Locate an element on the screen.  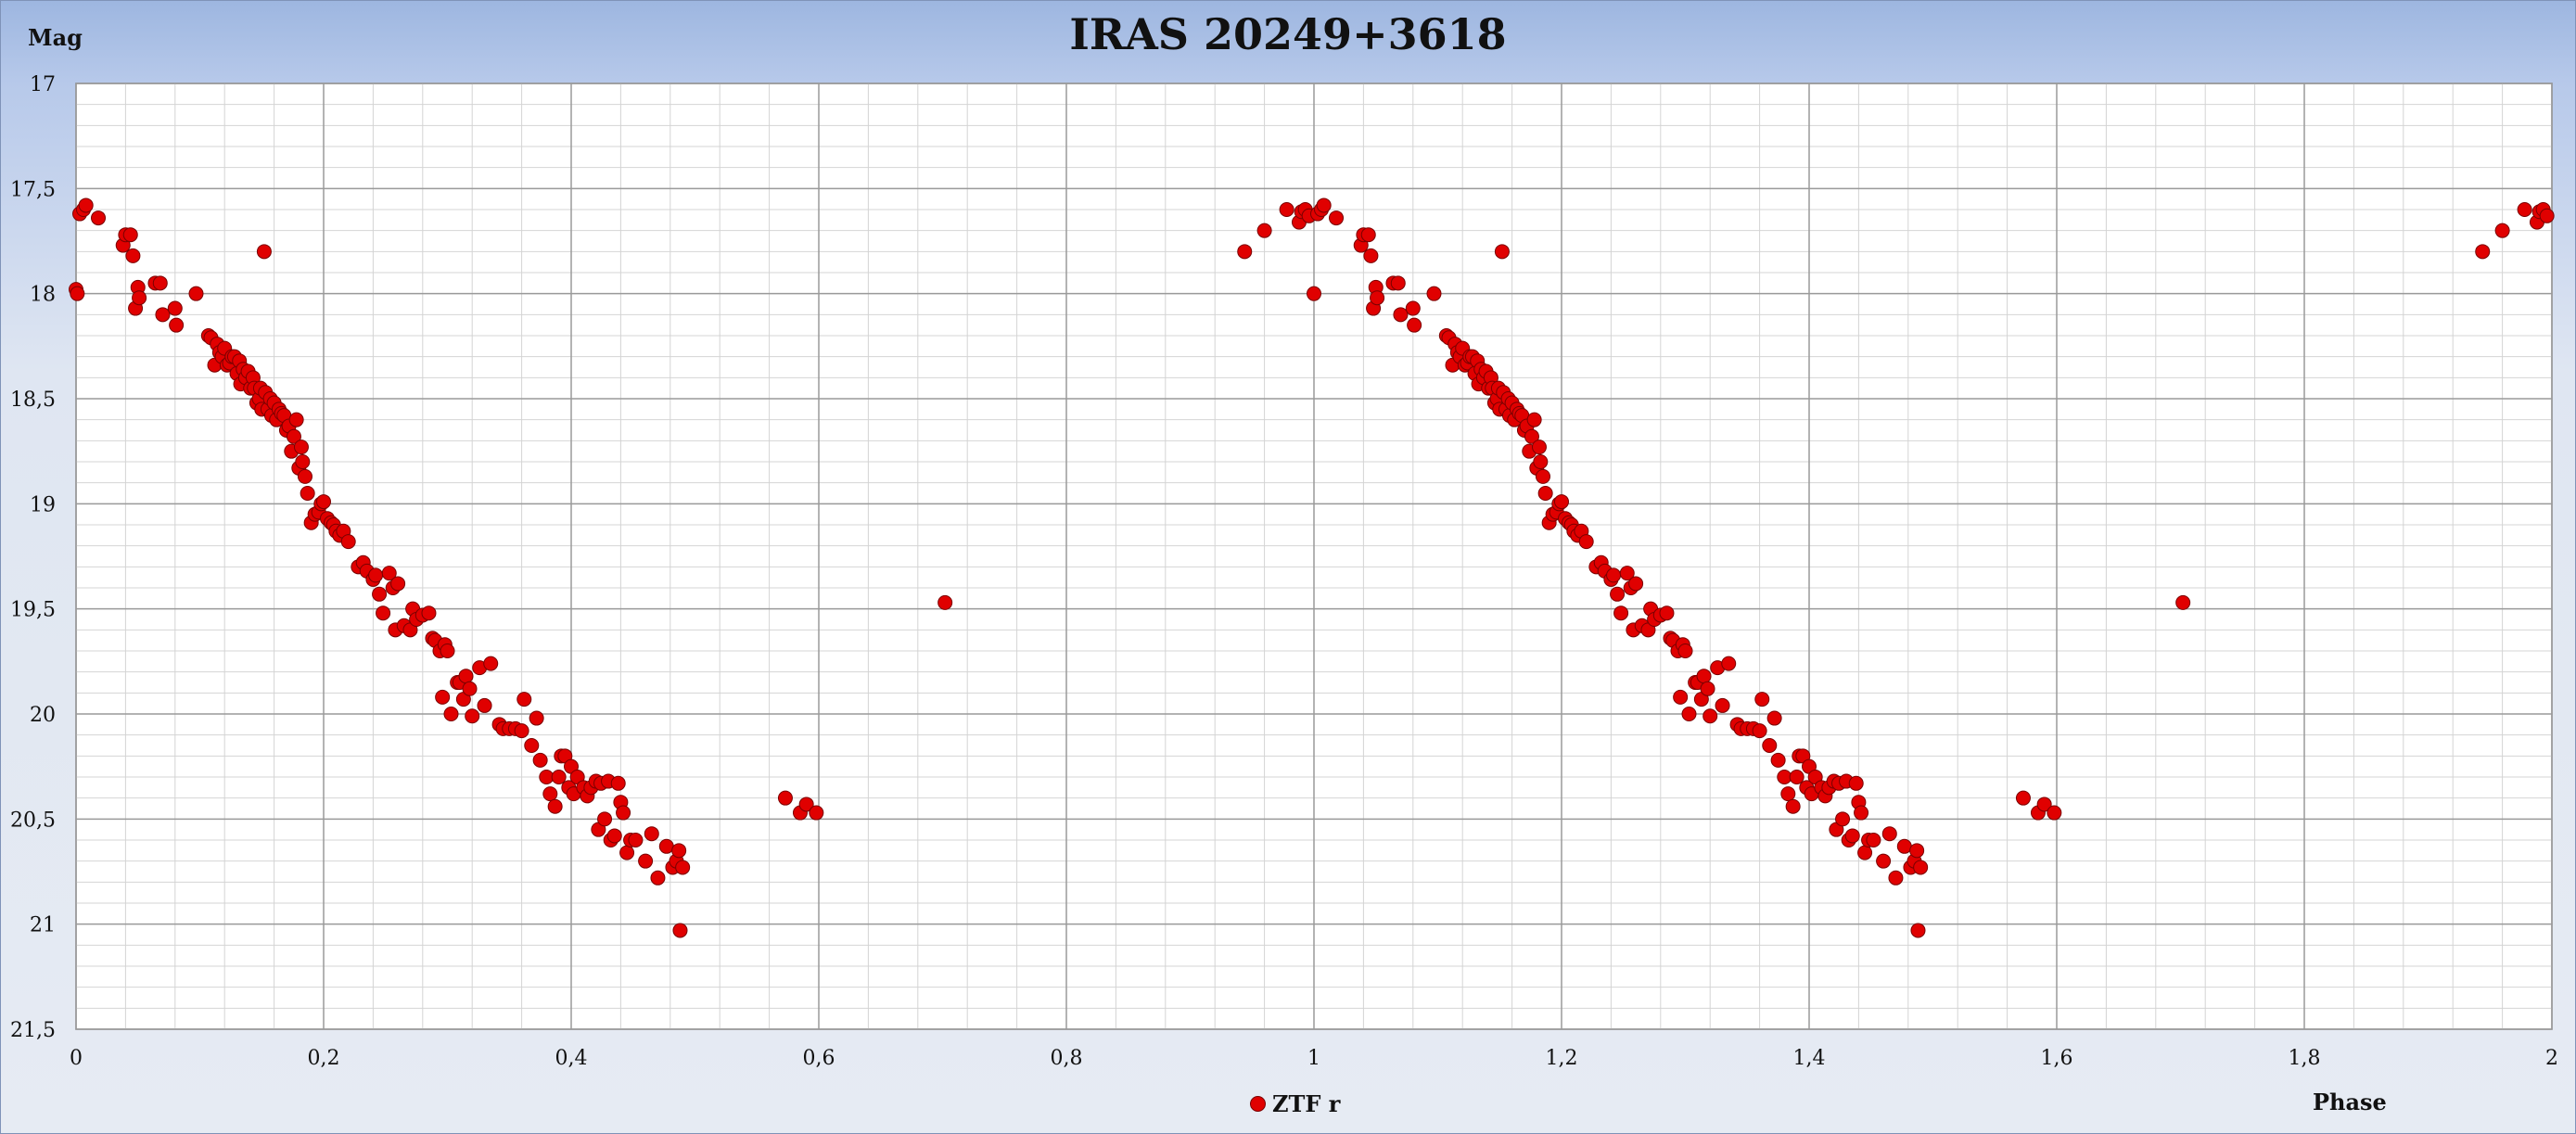
x-axis-label: Phase is located at coordinates (2350, 1102).